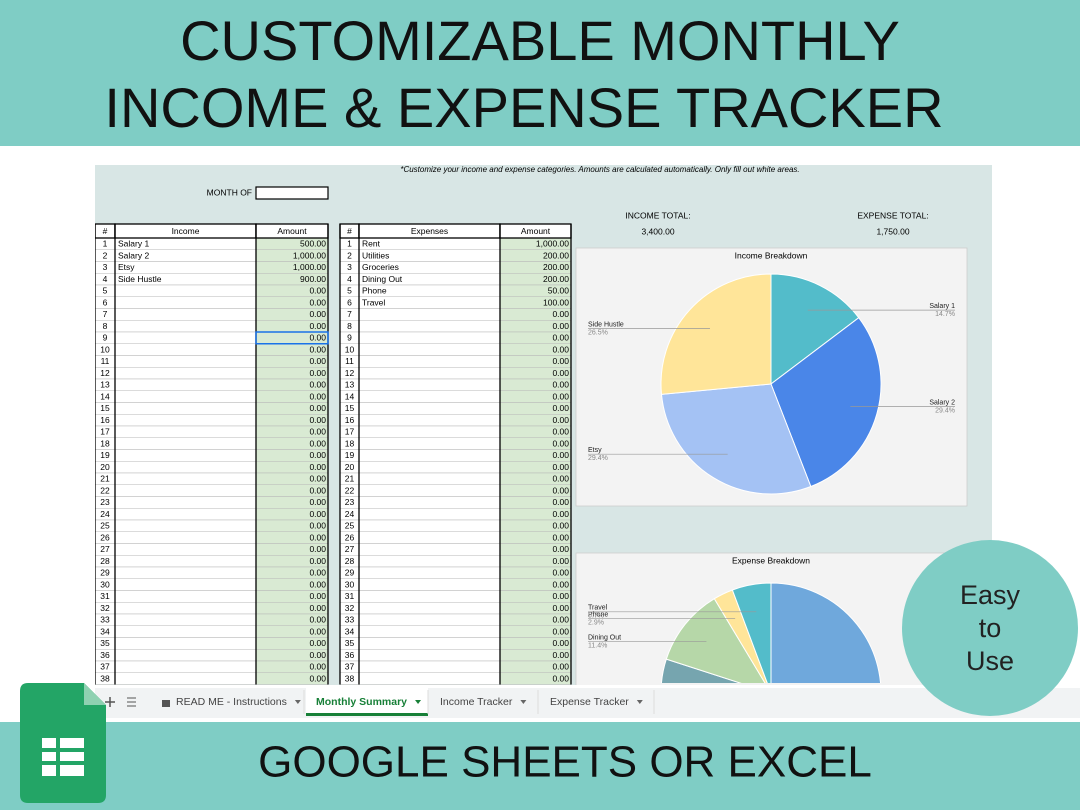  What do you see at coordinates (565, 762) in the screenshot?
I see `footer-text: GOOGLE SHEETS OR EXCEL` at bounding box center [565, 762].